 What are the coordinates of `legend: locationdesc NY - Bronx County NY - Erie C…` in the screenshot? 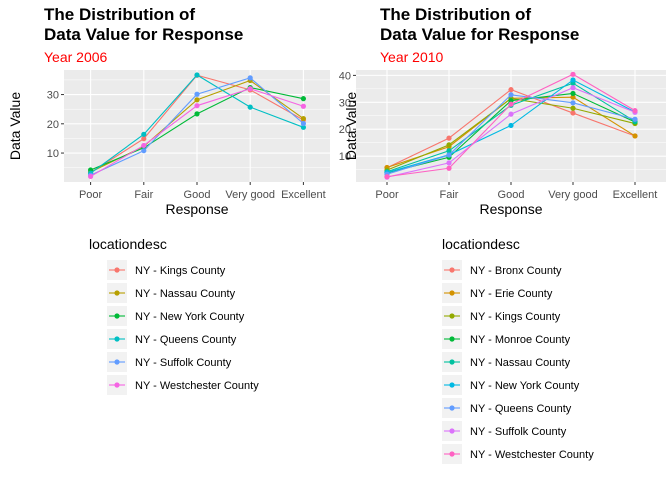 It's located at (518, 350).